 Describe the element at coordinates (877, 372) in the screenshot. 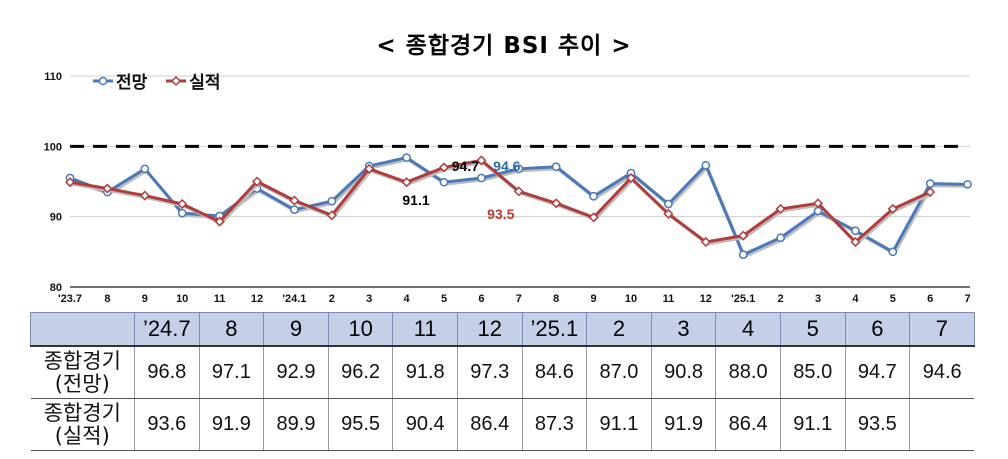

I see `table-cell: 94.7` at that location.